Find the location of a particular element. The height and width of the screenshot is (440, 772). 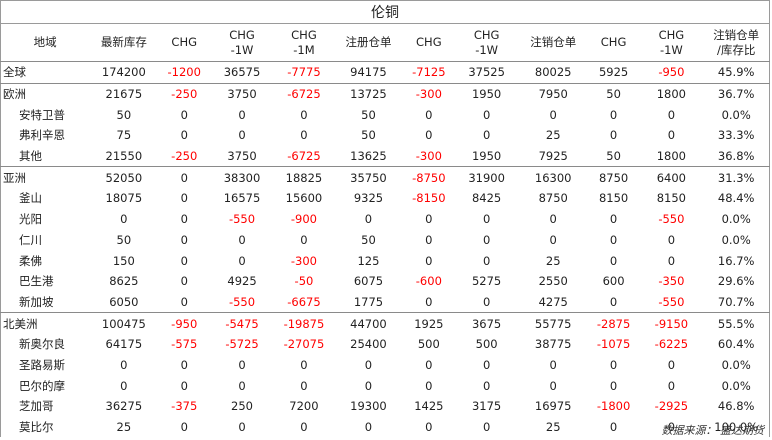

table-cell: 38300 is located at coordinates (242, 177).